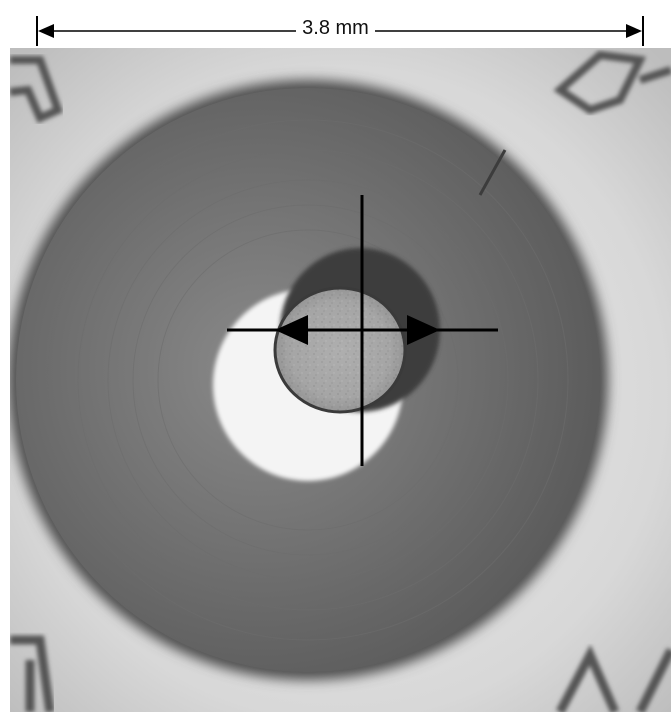  What do you see at coordinates (634, 31) in the screenshot?
I see `scale-bar-arrow-right` at bounding box center [634, 31].